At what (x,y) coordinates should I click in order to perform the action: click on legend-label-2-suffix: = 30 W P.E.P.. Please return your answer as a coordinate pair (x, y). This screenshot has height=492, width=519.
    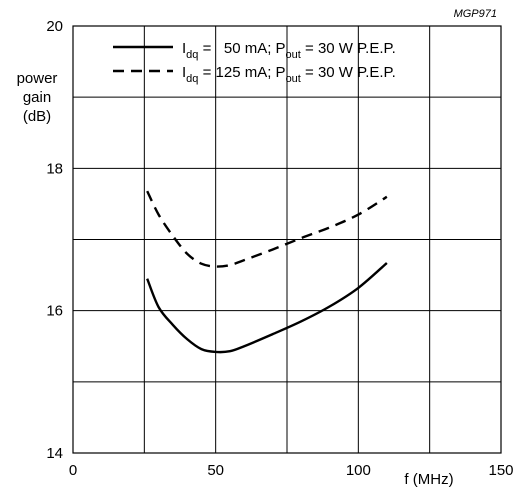
    Looking at the image, I should click on (348, 72).